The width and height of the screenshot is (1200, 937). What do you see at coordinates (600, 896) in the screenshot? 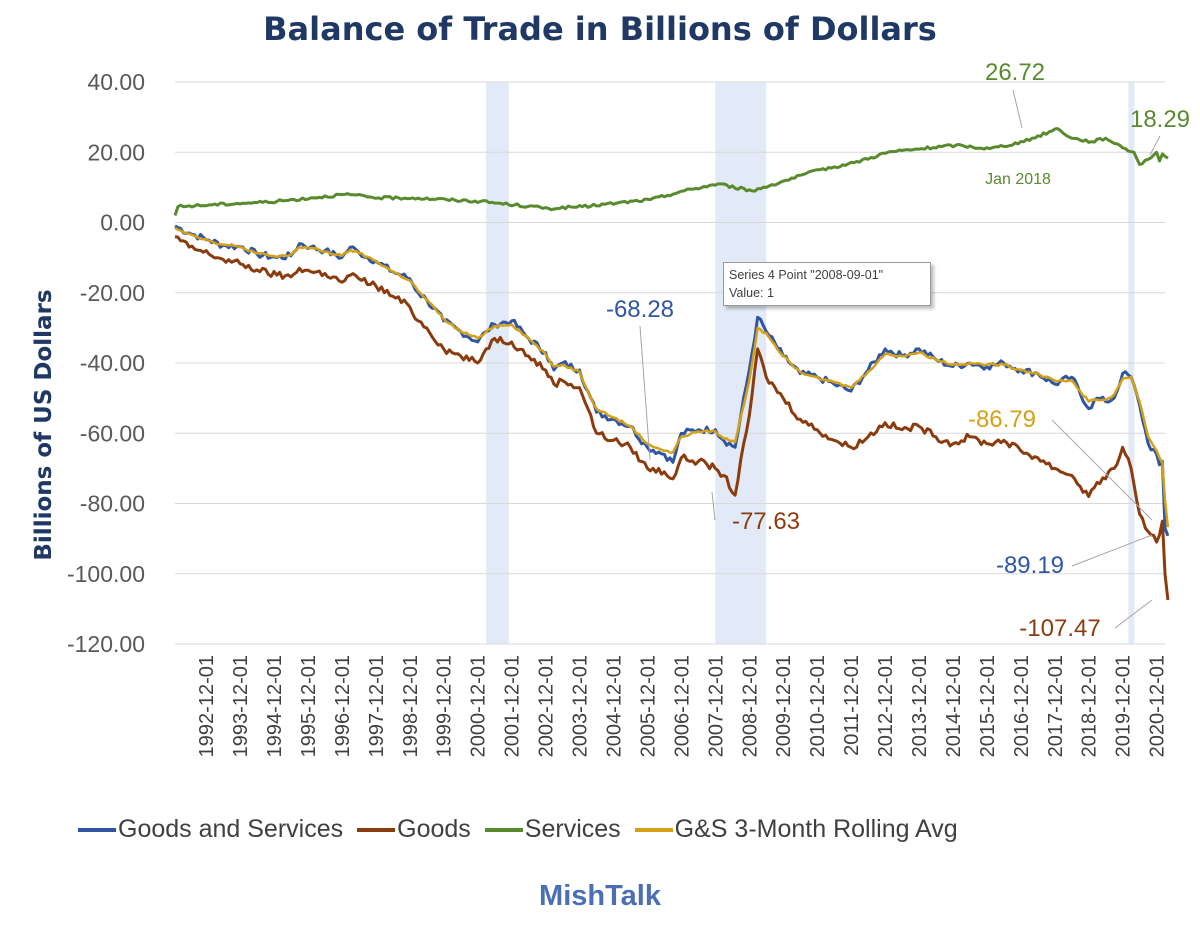
I see `brand-watermark: MishTalk` at bounding box center [600, 896].